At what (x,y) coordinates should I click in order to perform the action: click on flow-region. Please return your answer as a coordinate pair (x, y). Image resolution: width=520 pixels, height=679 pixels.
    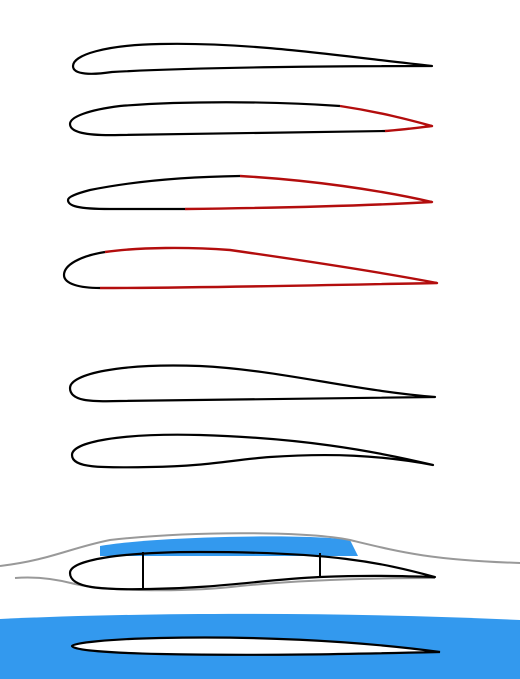
    Looking at the image, I should click on (229, 546).